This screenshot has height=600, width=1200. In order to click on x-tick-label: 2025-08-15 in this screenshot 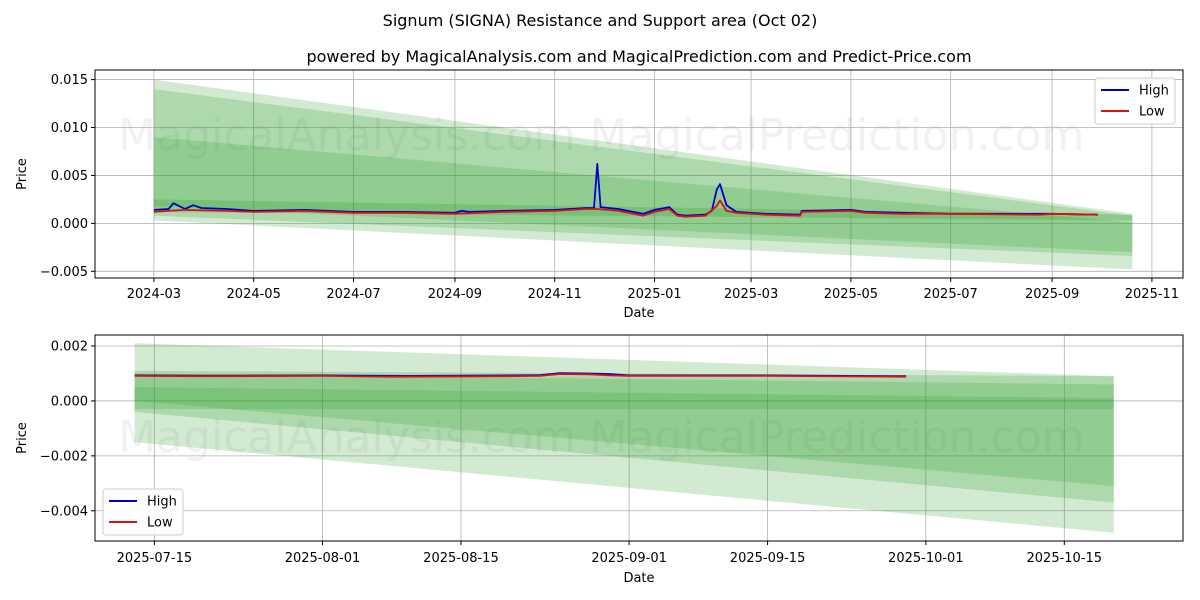, I will do `click(461, 558)`.